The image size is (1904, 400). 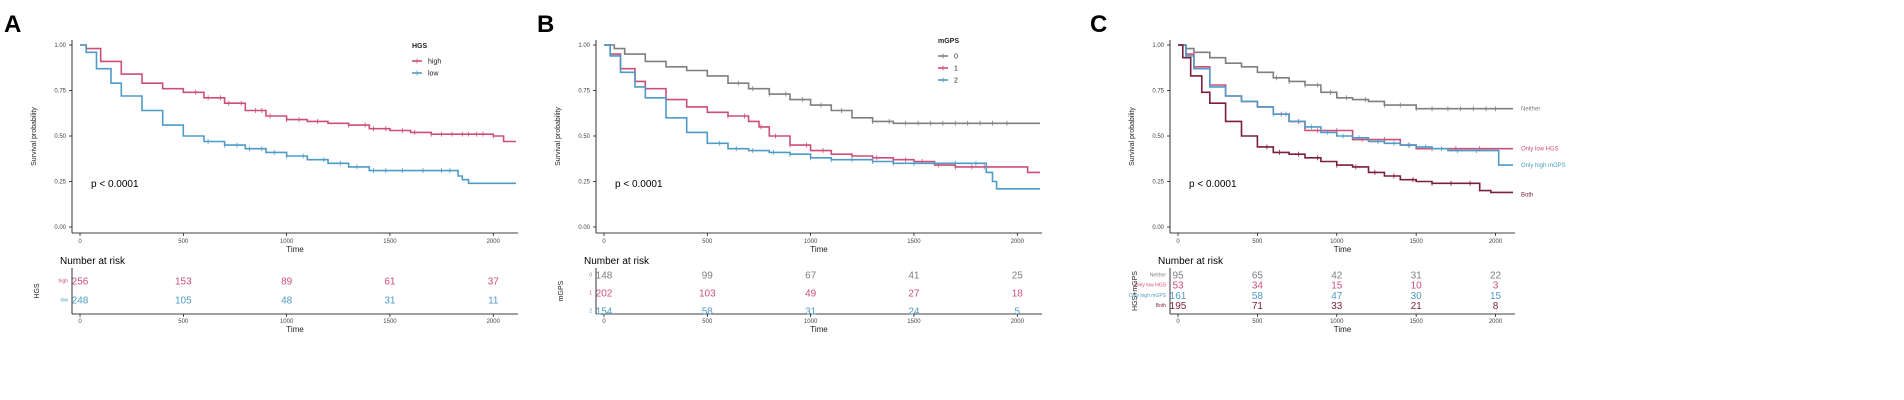 I want to click on legend-label: low, so click(x=433, y=74).